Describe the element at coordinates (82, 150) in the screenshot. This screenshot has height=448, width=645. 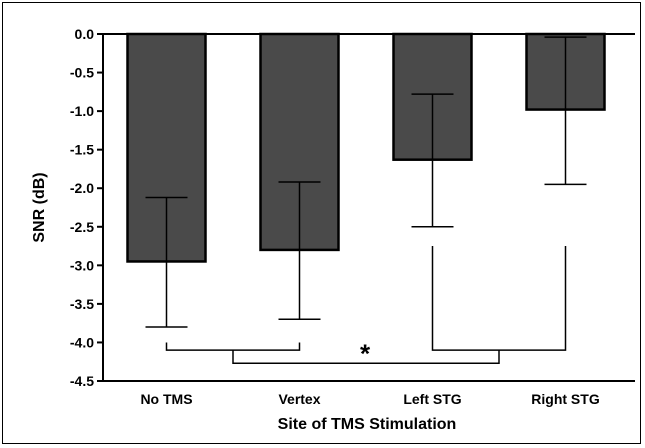
I see `y-tick-label: -1.5` at that location.